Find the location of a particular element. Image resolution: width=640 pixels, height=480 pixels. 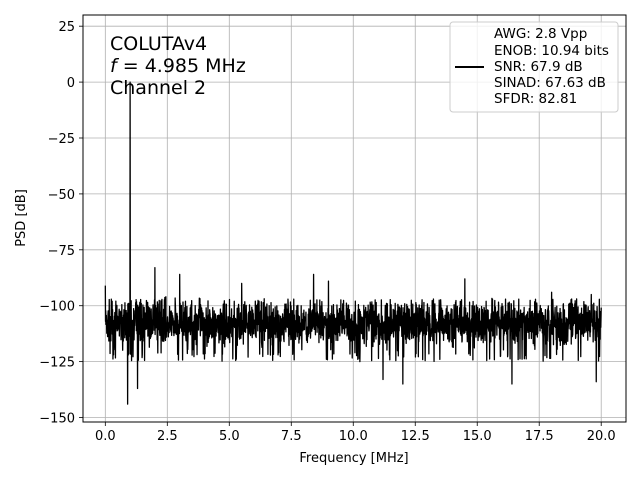

y-tick-label: −75 is located at coordinates (61, 251).